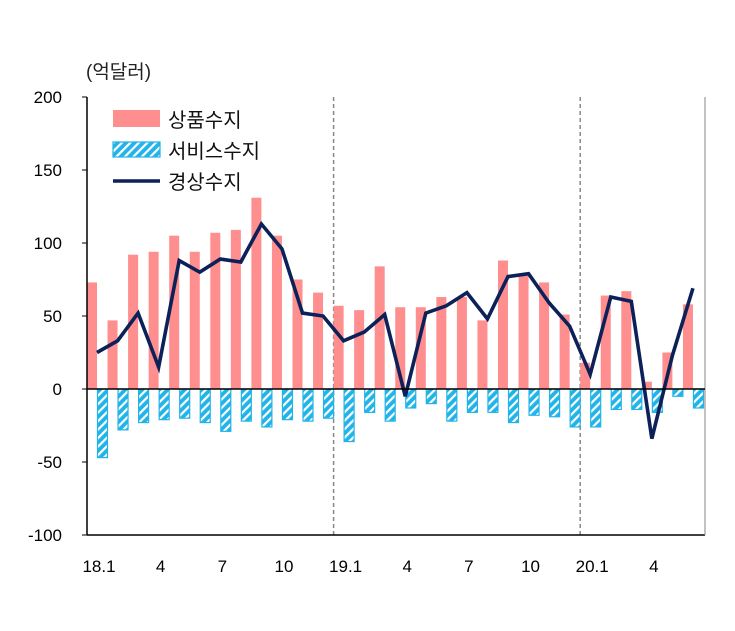  What do you see at coordinates (98, 566) in the screenshot?
I see `x-tick-label: 18.1` at bounding box center [98, 566].